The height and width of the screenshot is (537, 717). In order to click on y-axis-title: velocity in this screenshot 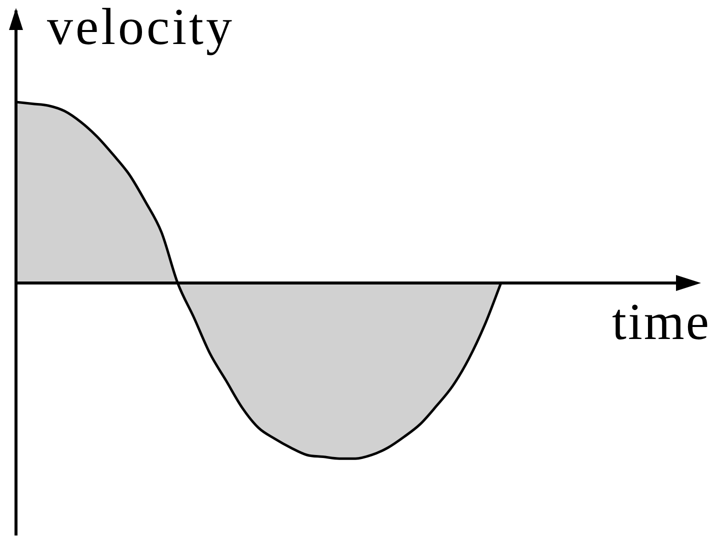, I will do `click(141, 28)`.